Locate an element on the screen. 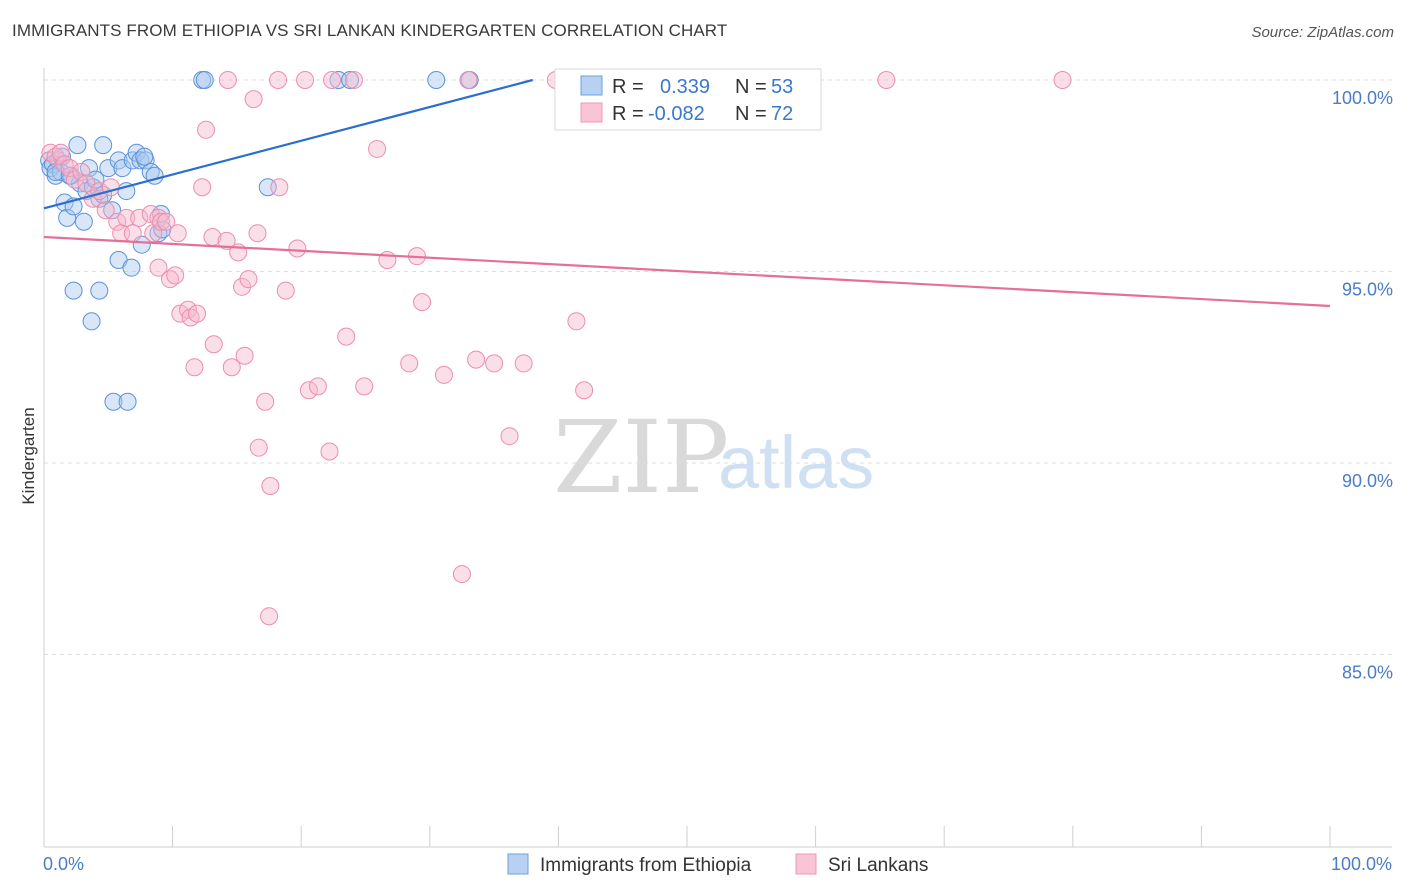  legend-r-label-ethiopia: R = is located at coordinates (628, 87).